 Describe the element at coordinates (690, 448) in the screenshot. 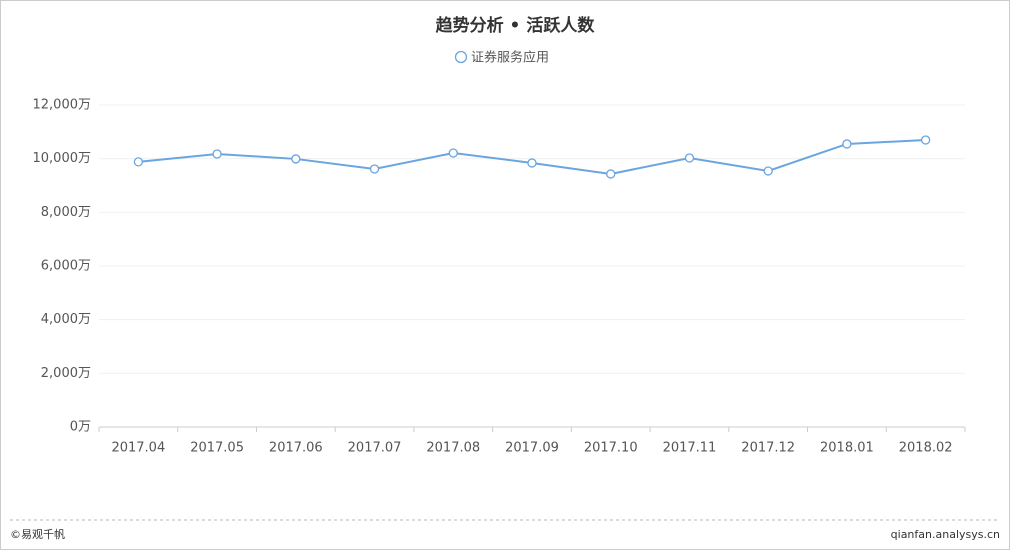

I see `x-tick-label: 2017.11` at that location.